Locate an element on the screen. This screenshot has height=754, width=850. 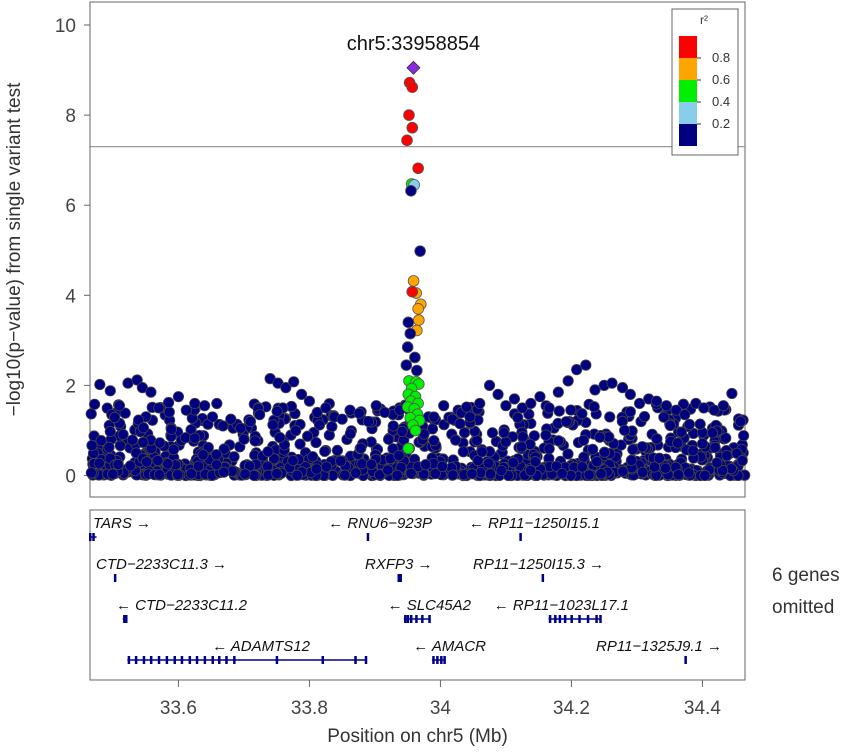
gene-label: ← RP11−1023L17.1 is located at coordinates (561, 605).